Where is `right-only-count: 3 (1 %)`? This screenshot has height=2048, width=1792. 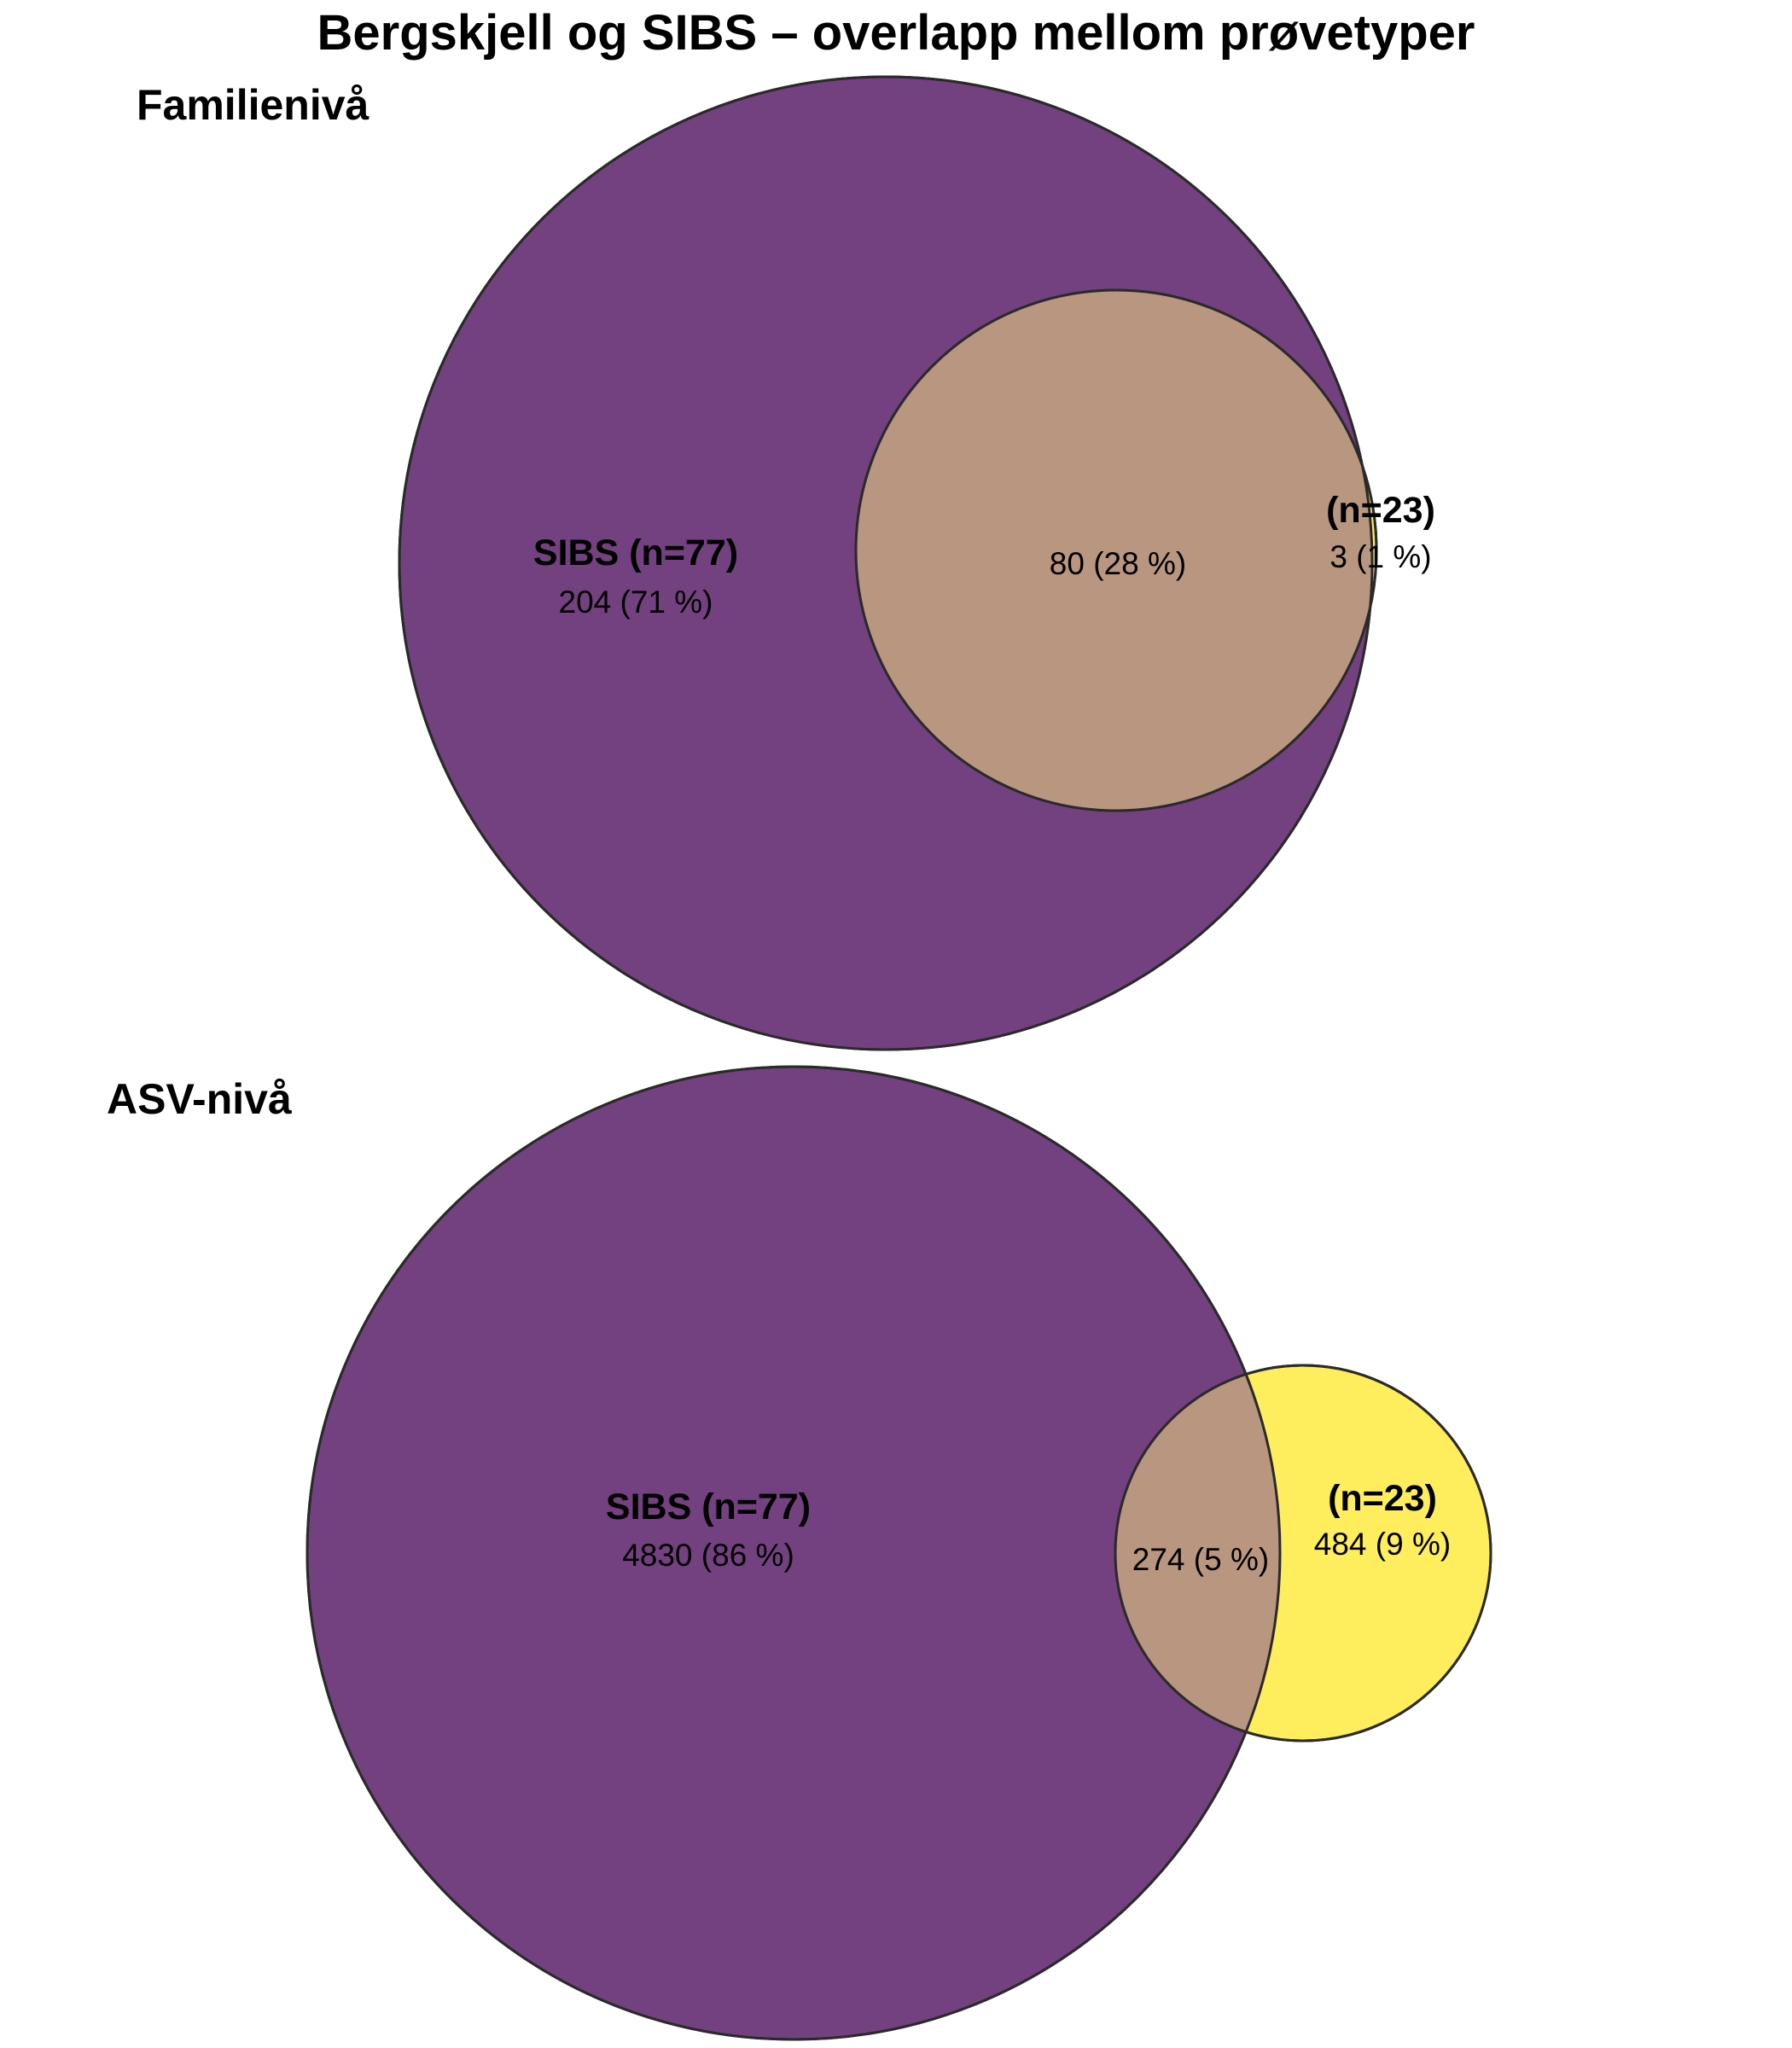
right-only-count: 3 (1 %) is located at coordinates (1380, 556).